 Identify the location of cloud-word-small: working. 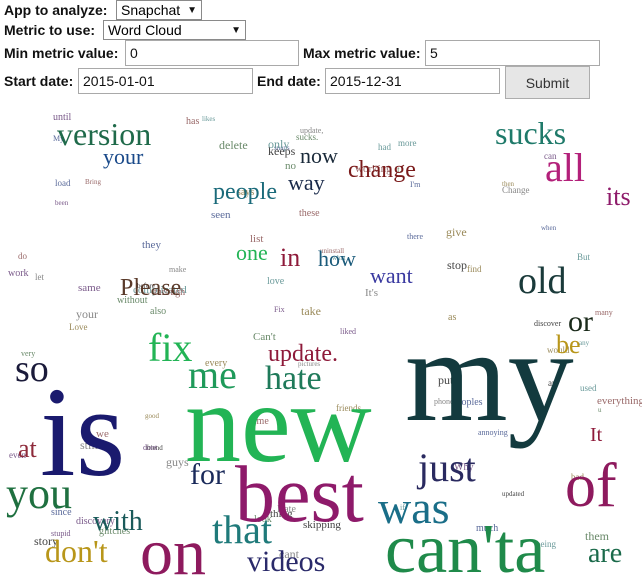
(373, 169).